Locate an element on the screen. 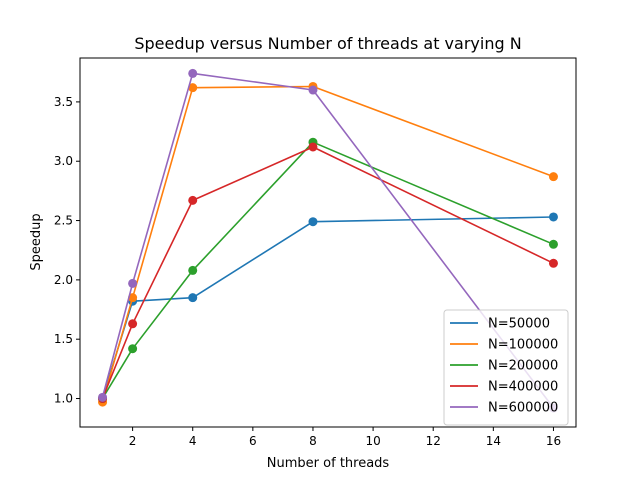 The width and height of the screenshot is (640, 480). y-tick-label: 1.5 is located at coordinates (63, 339).